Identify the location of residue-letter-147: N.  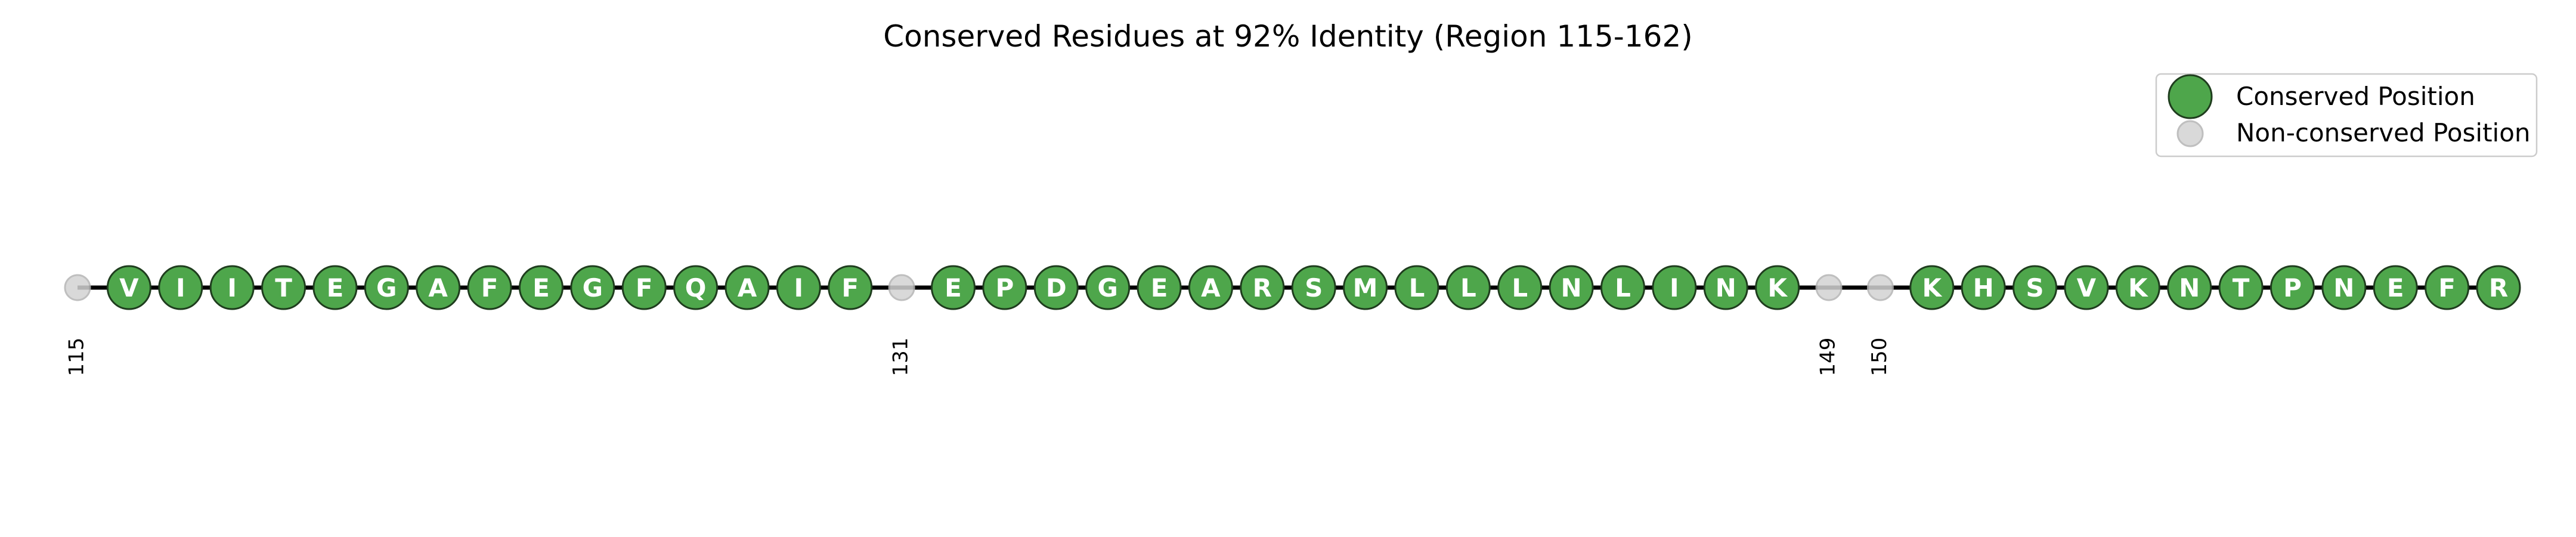
(1726, 288).